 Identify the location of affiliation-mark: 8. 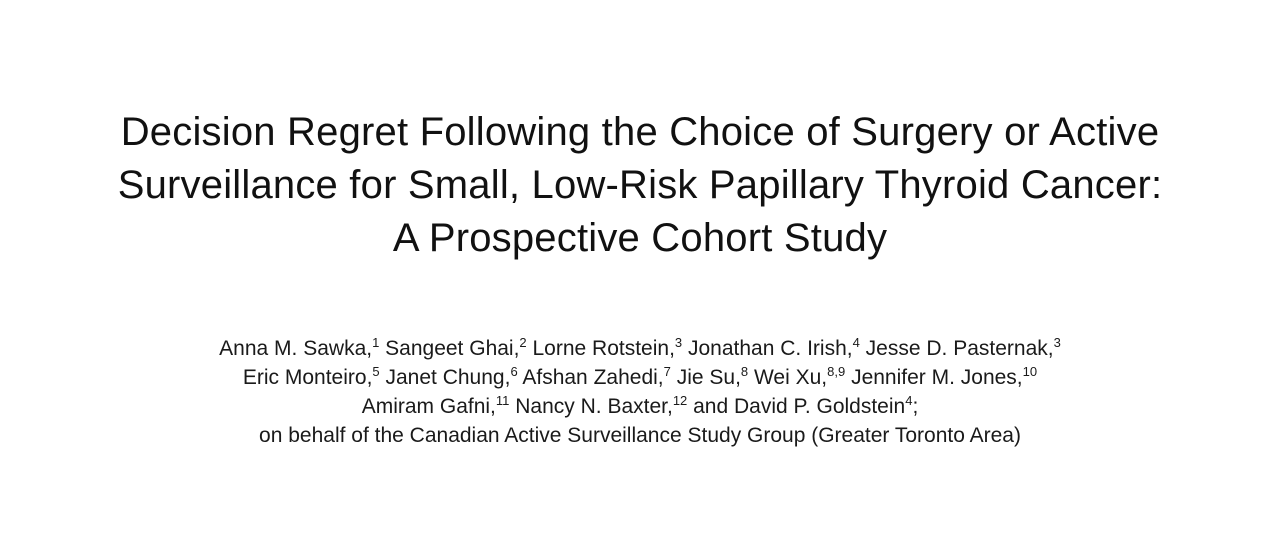
(744, 371).